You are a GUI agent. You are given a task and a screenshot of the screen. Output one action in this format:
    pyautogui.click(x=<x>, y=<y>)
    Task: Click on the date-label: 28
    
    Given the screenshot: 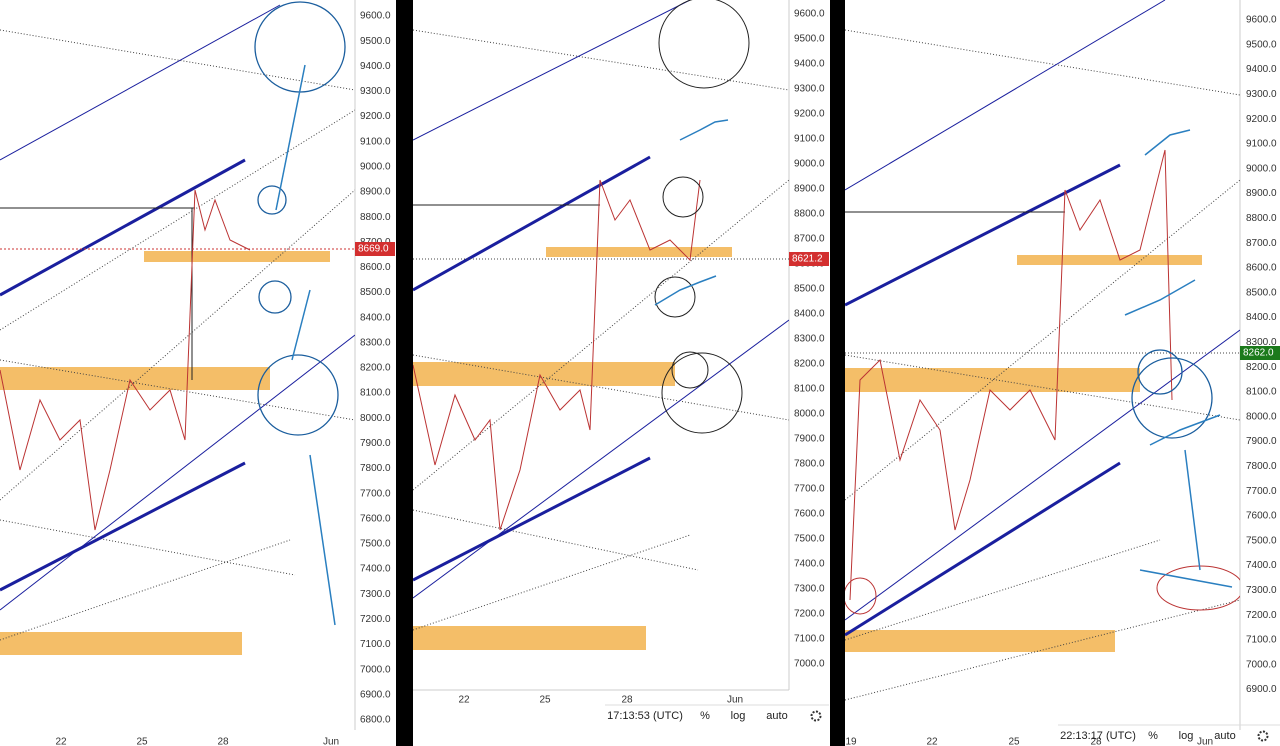 What is the action you would take?
    pyautogui.click(x=1096, y=741)
    